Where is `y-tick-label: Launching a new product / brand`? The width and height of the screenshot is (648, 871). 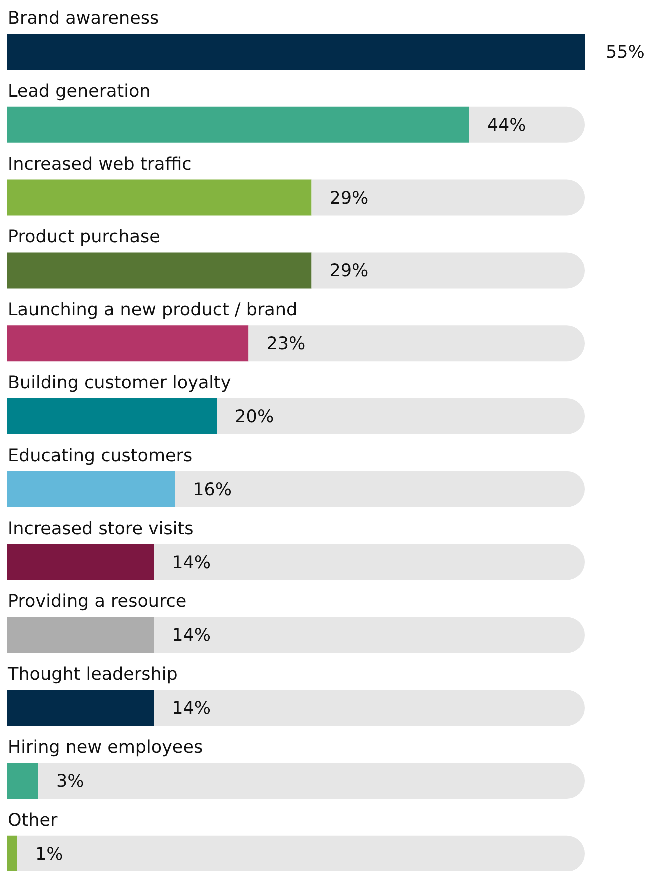
y-tick-label: Launching a new product / brand is located at coordinates (153, 310).